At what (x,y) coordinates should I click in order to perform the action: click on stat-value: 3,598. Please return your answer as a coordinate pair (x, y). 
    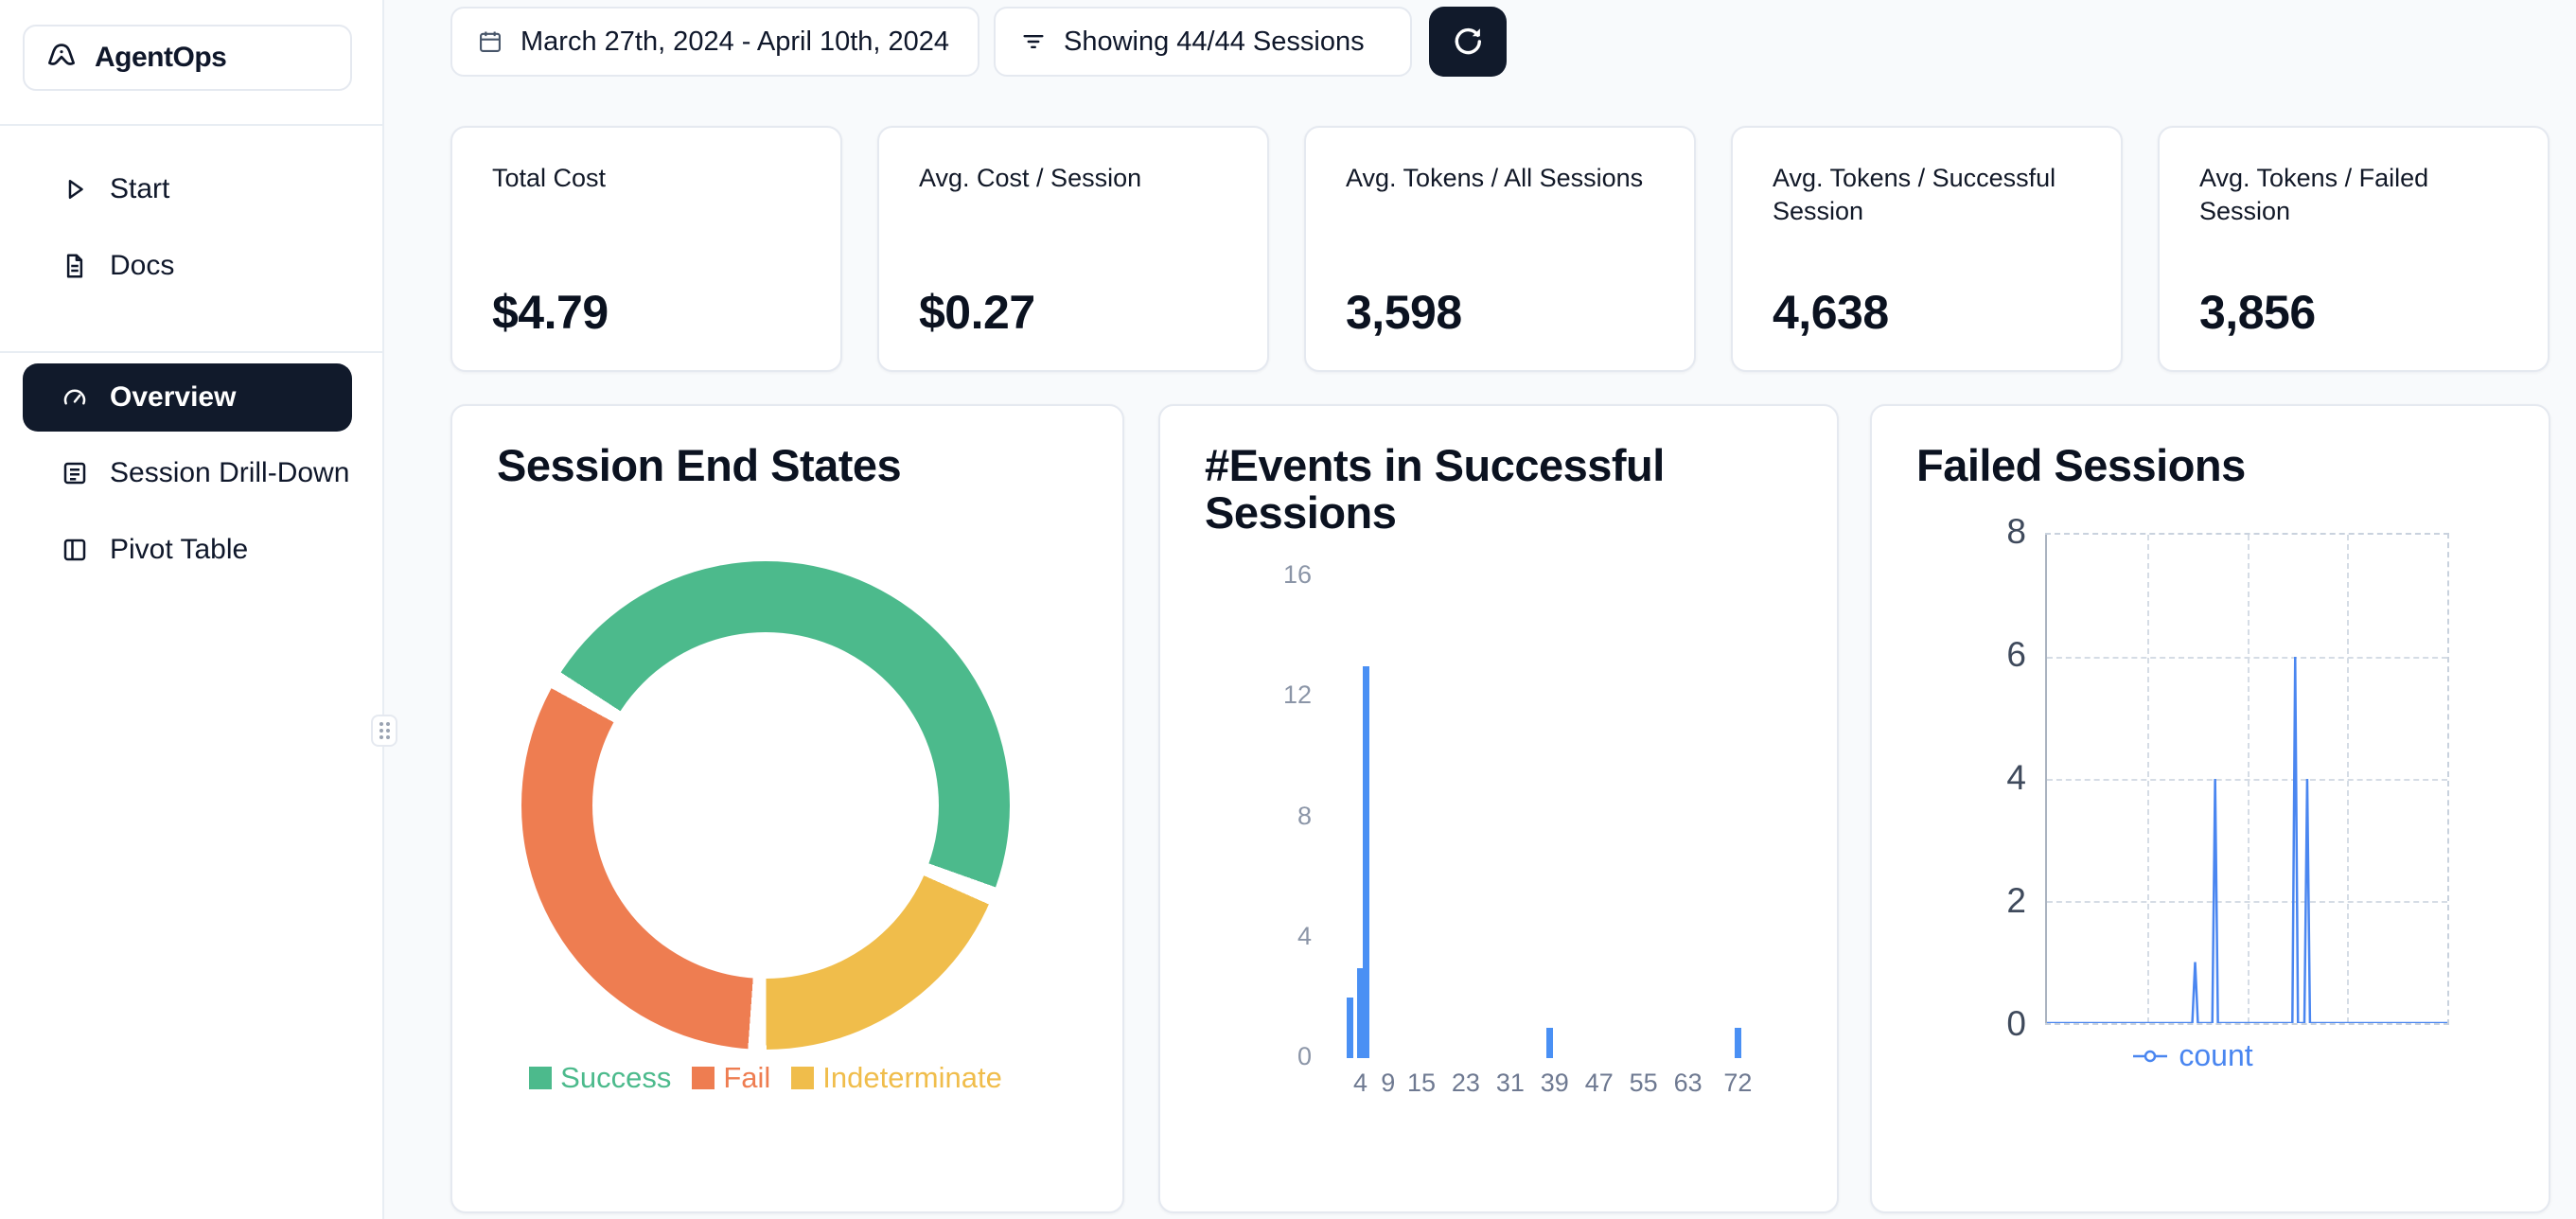
    Looking at the image, I should click on (1404, 312).